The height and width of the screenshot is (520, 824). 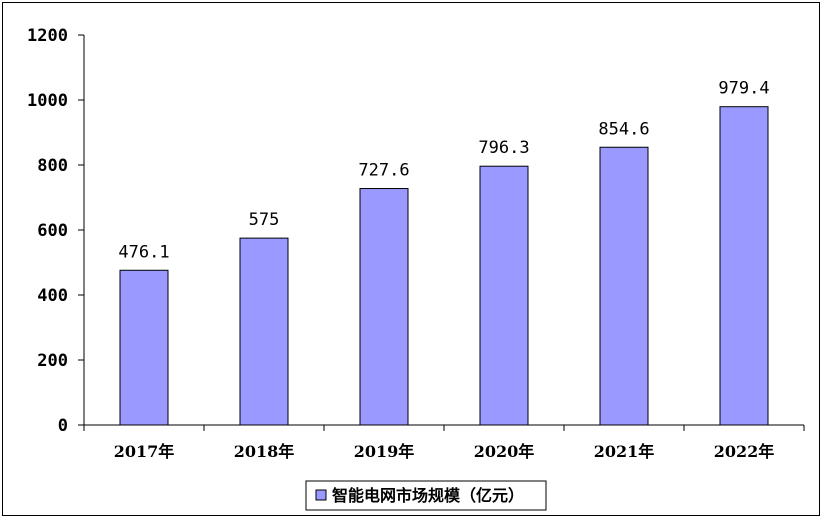 What do you see at coordinates (63, 426) in the screenshot?
I see `y-tick-label: 0` at bounding box center [63, 426].